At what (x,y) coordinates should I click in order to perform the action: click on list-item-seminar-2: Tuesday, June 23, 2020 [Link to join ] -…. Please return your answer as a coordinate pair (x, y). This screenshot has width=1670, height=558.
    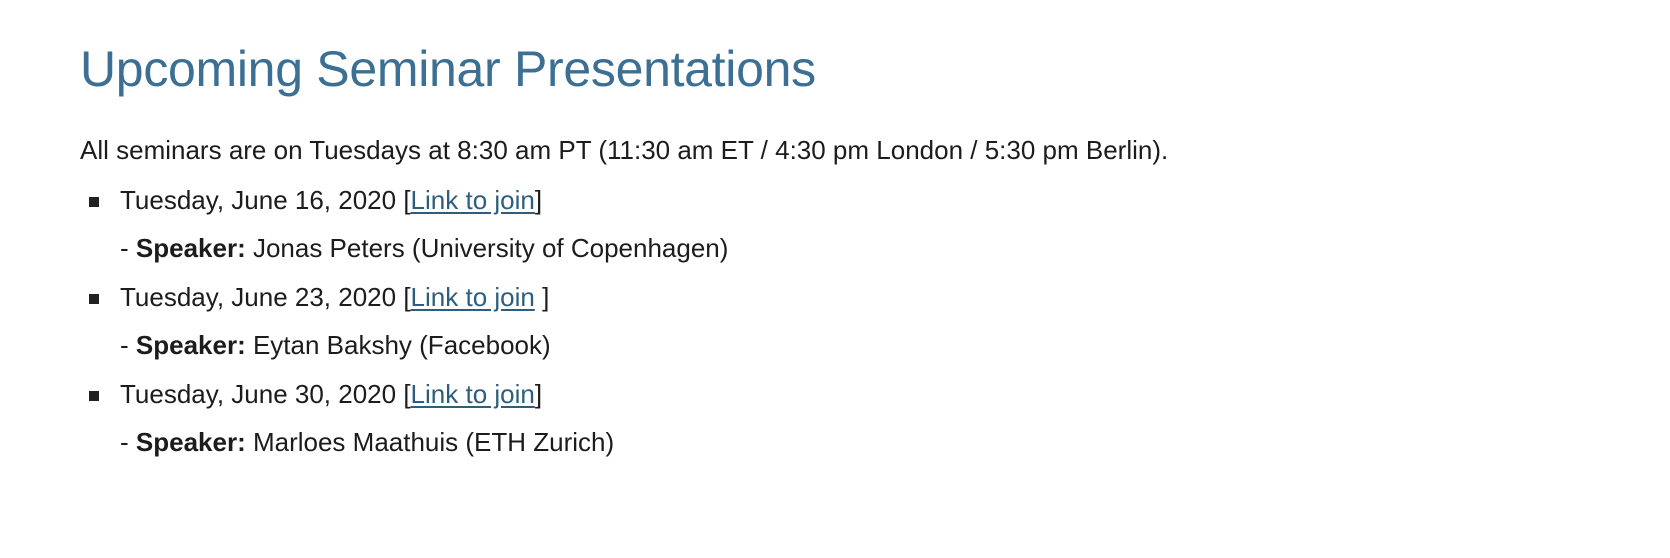
    Looking at the image, I should click on (875, 321).